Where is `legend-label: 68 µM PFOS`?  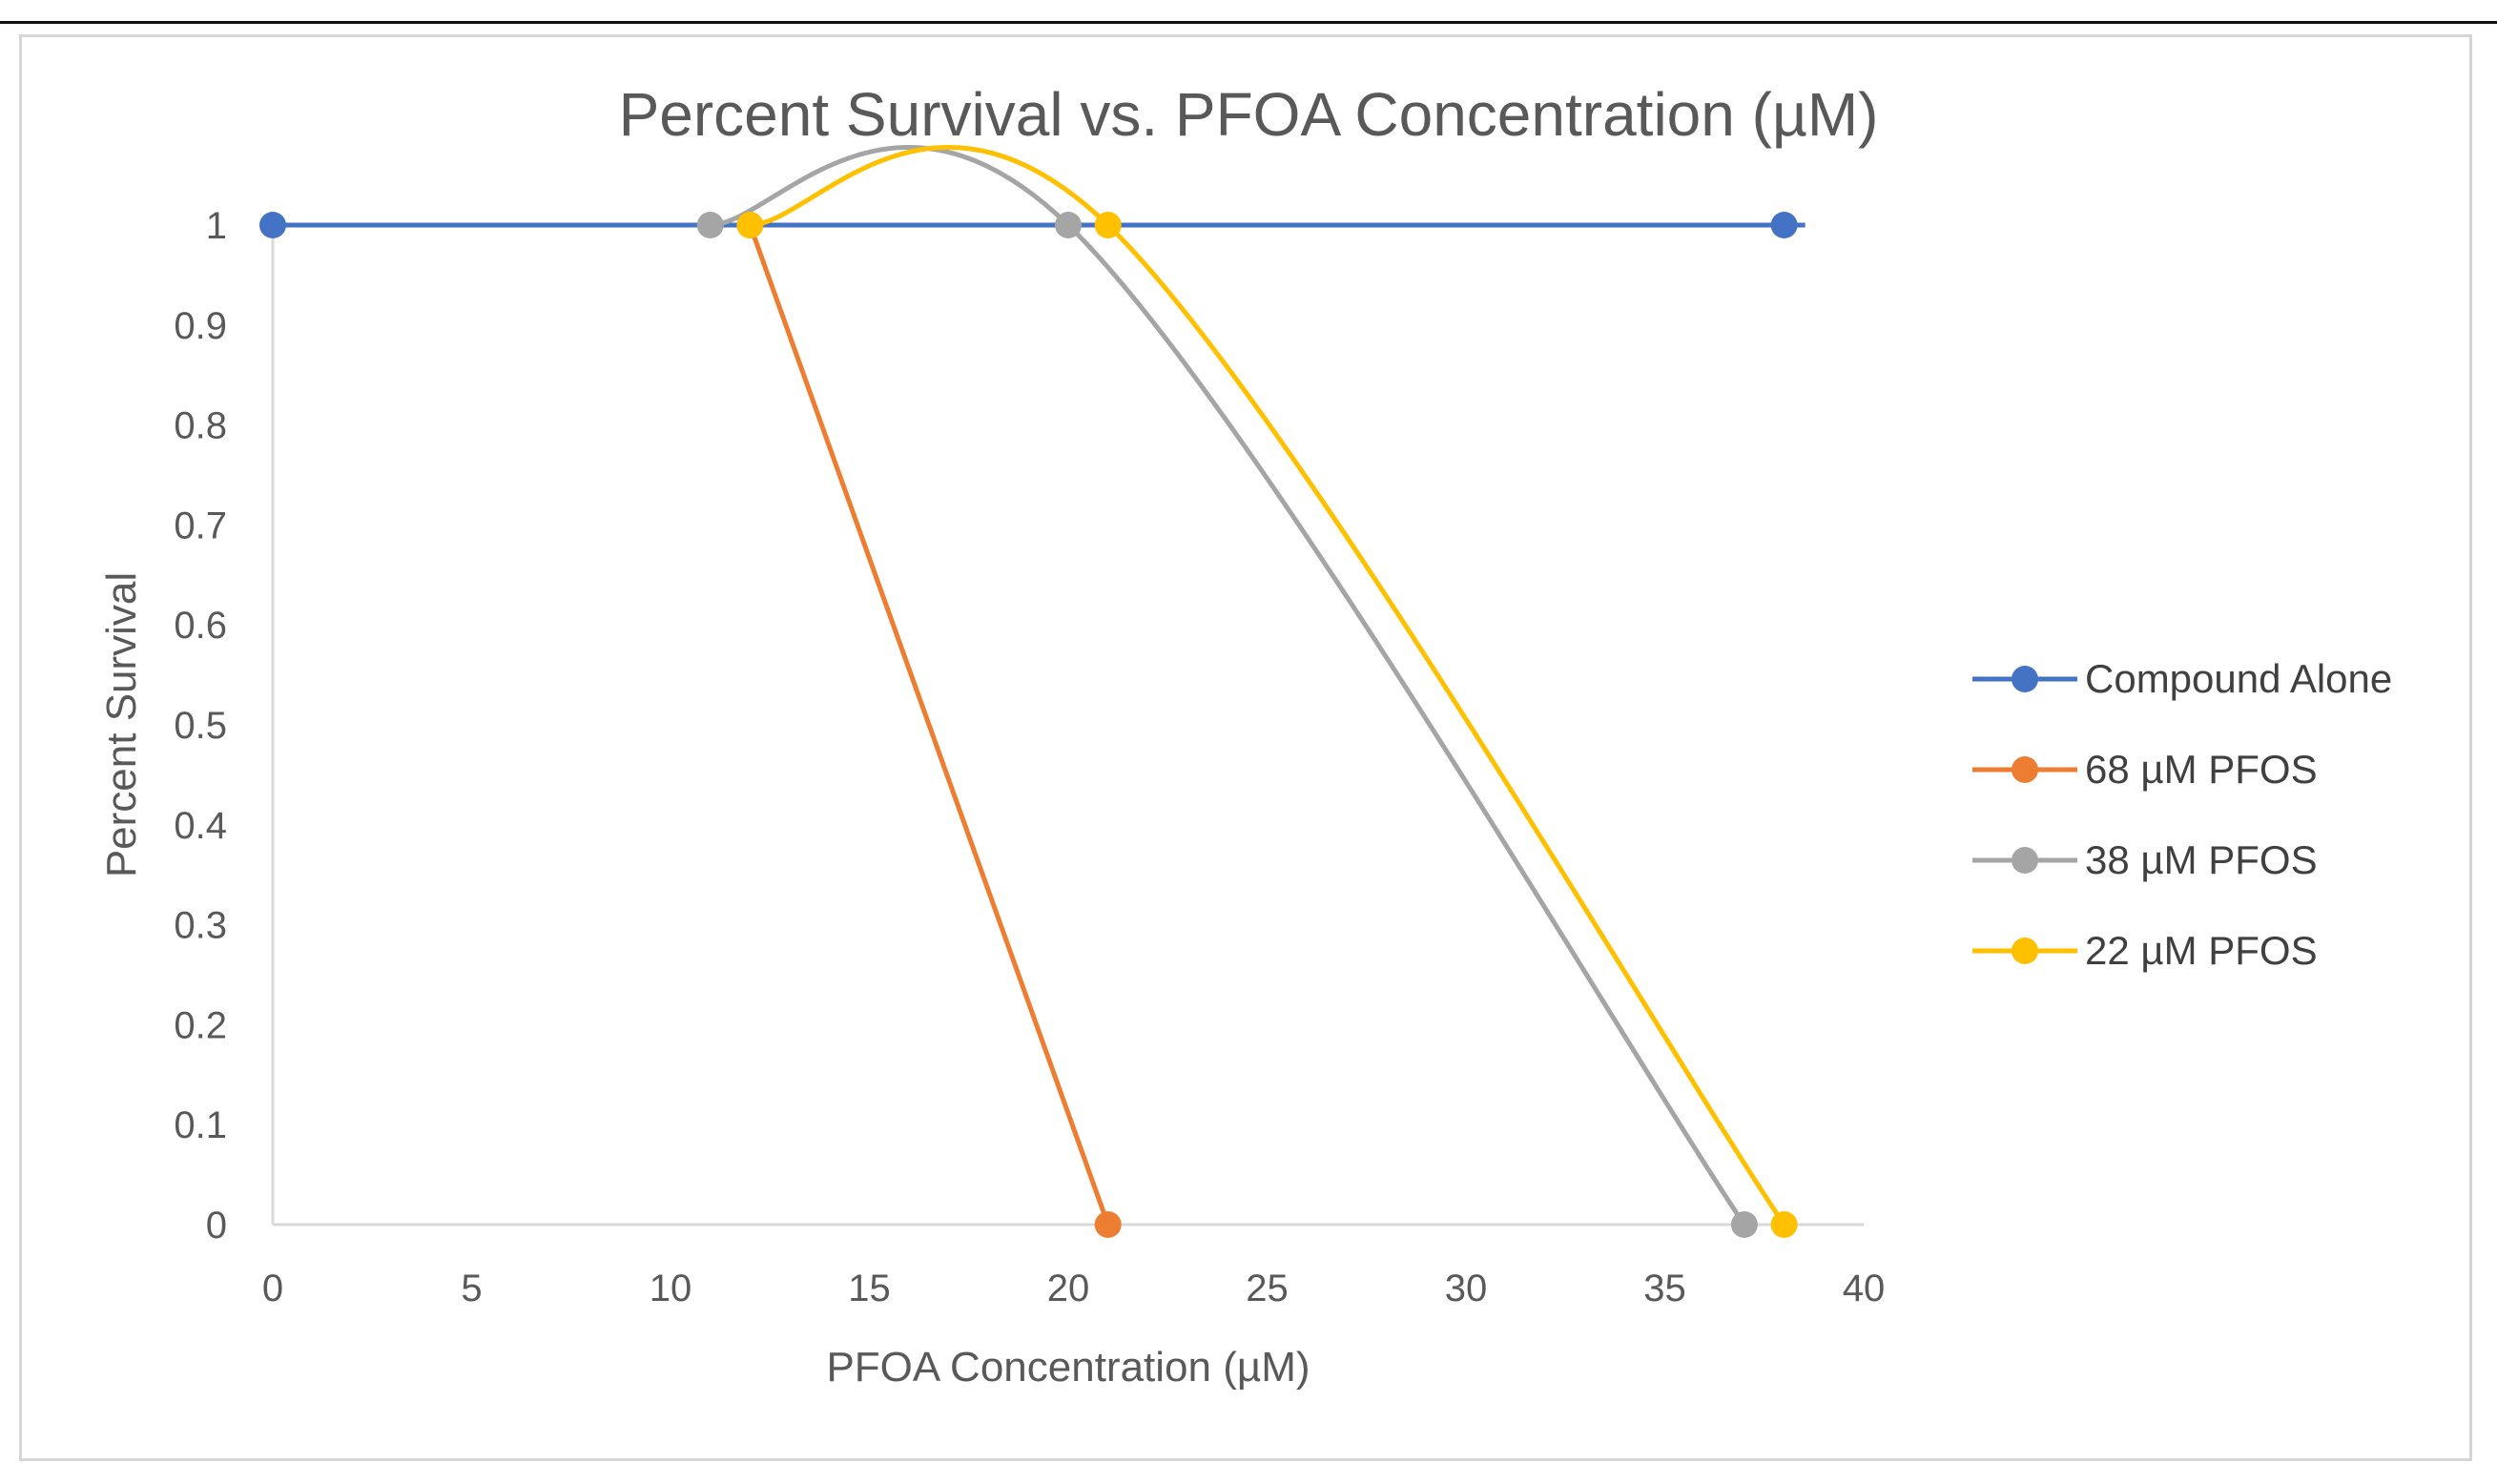
legend-label: 68 µM PFOS is located at coordinates (2201, 769).